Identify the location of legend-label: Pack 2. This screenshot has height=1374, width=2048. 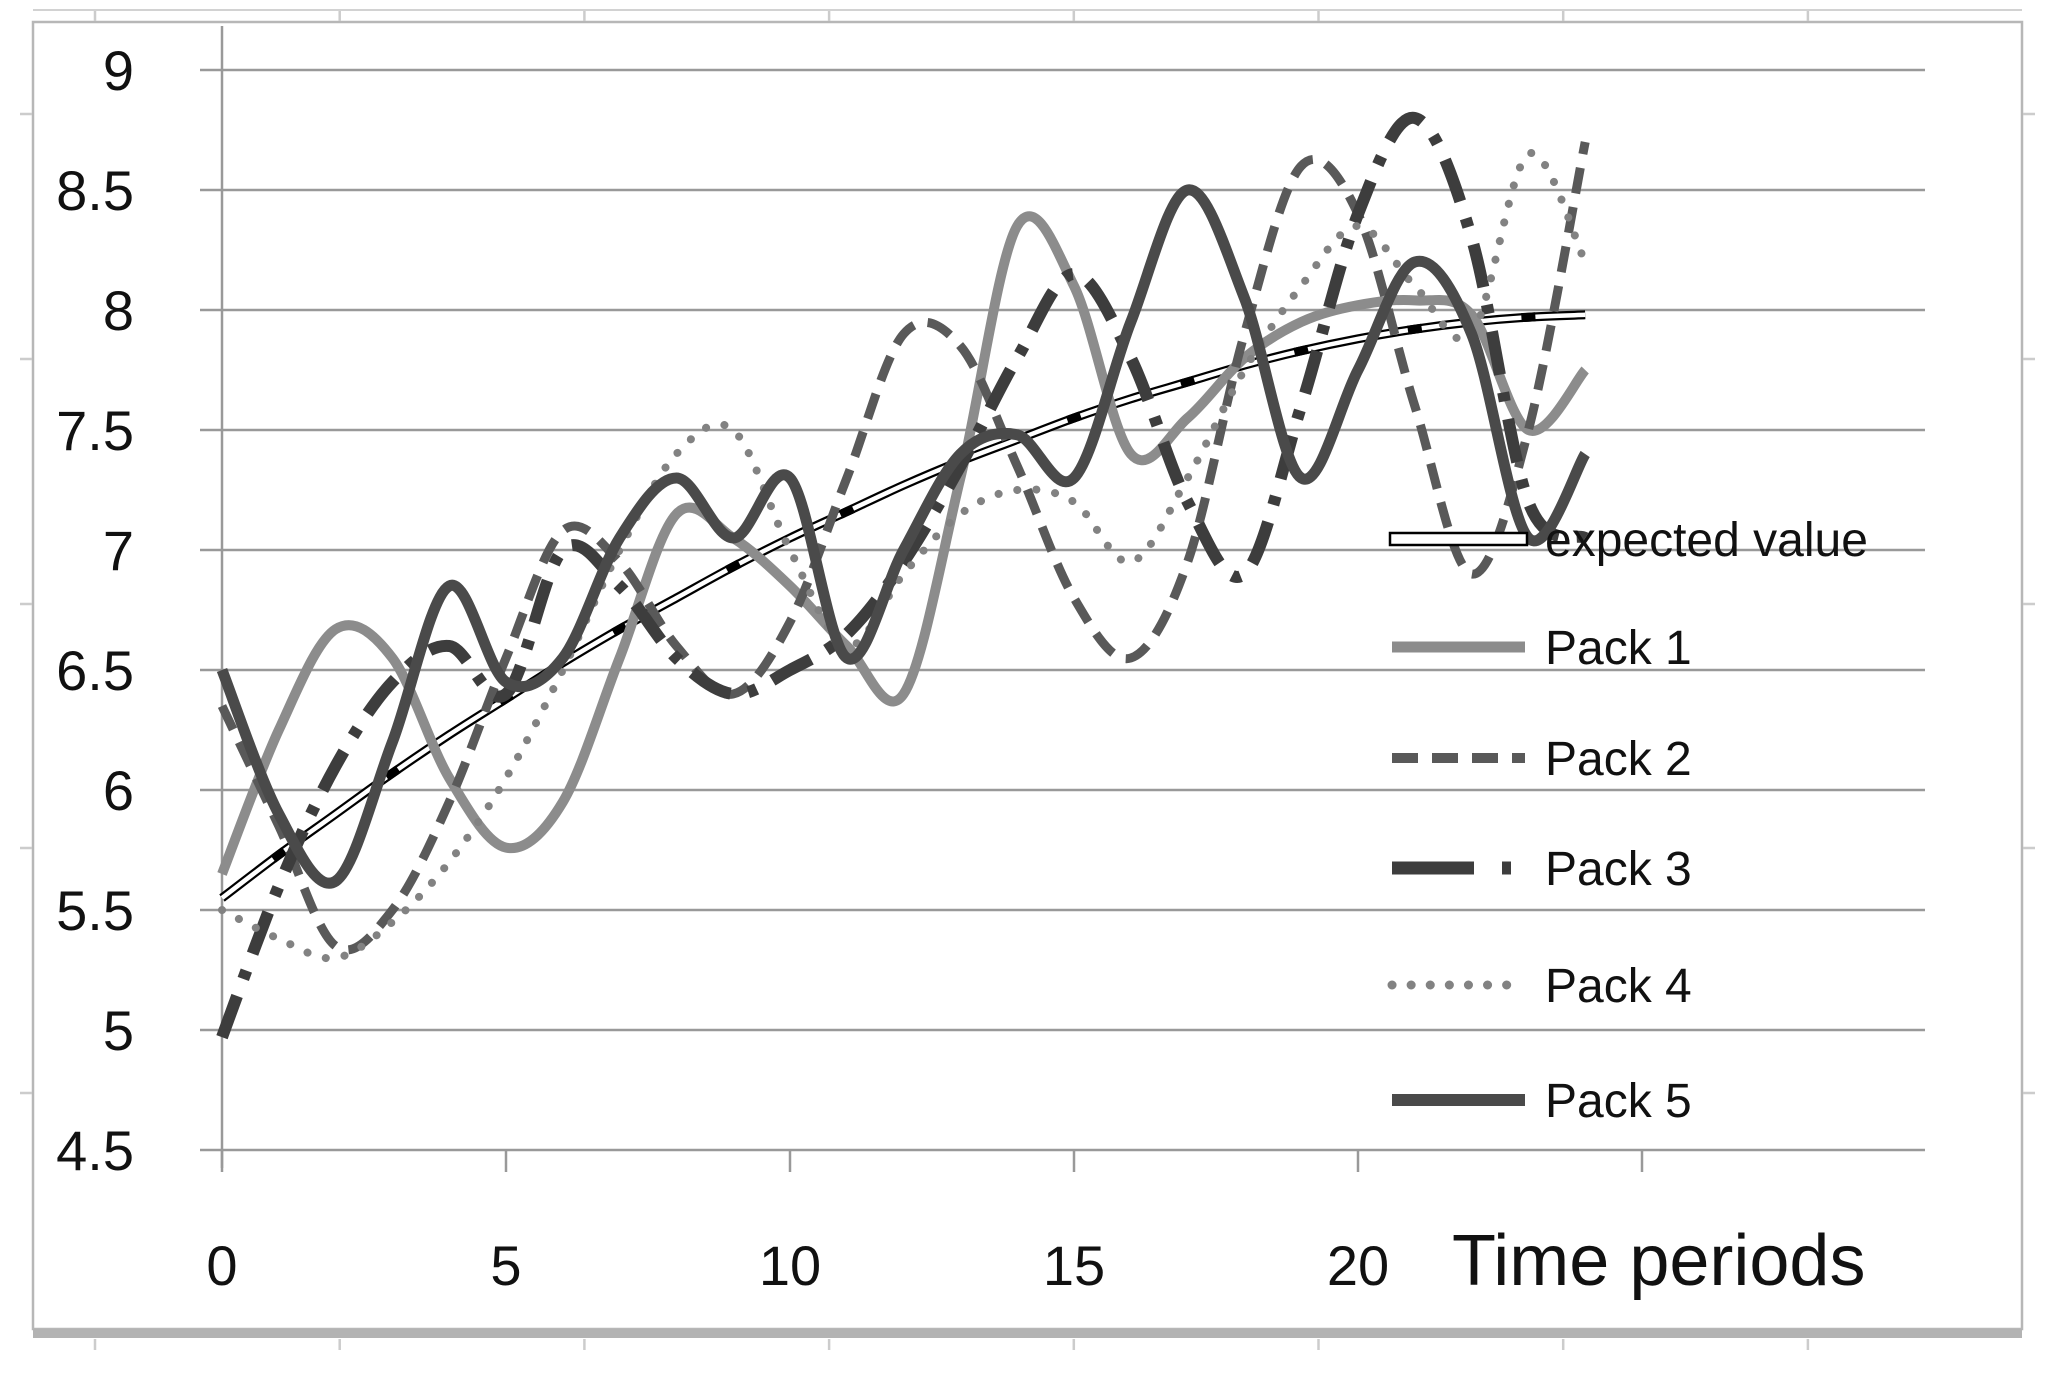
(1618, 759).